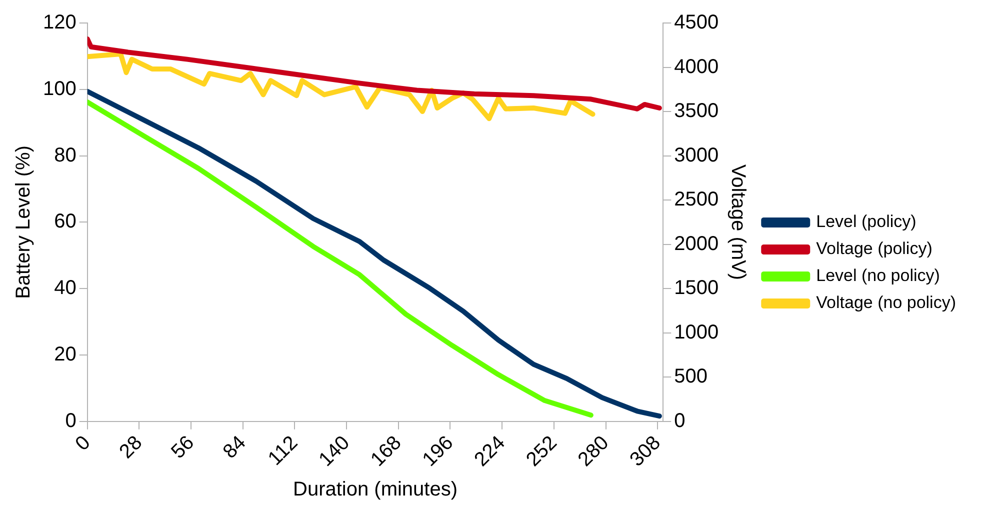  Describe the element at coordinates (334, 451) in the screenshot. I see `x-tick-label: 140` at that location.